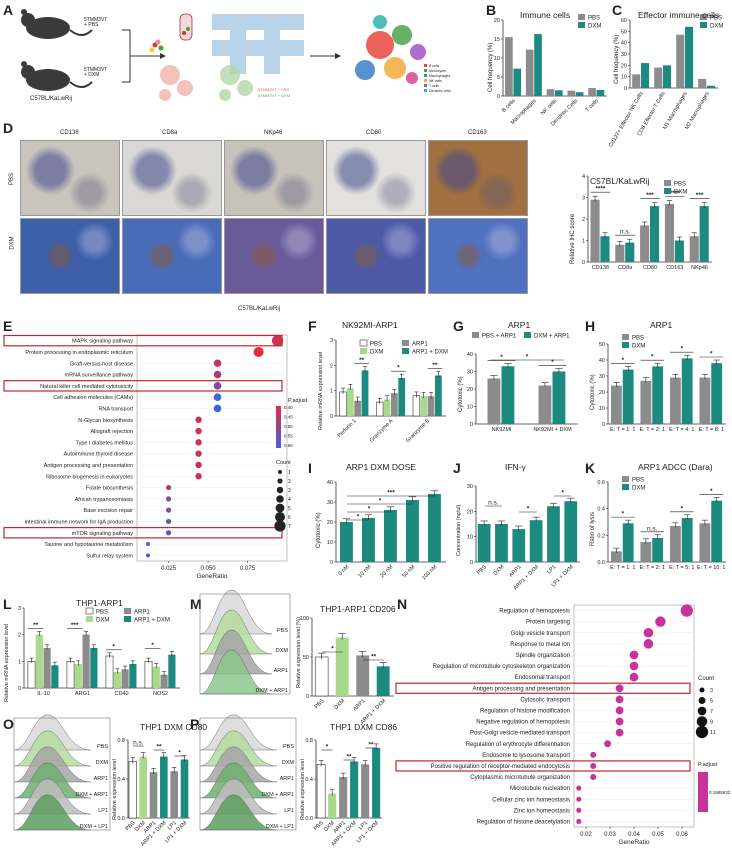 The image size is (732, 856). What do you see at coordinates (699, 268) in the screenshot?
I see `panel-d-cat-label: NKp46` at bounding box center [699, 268].